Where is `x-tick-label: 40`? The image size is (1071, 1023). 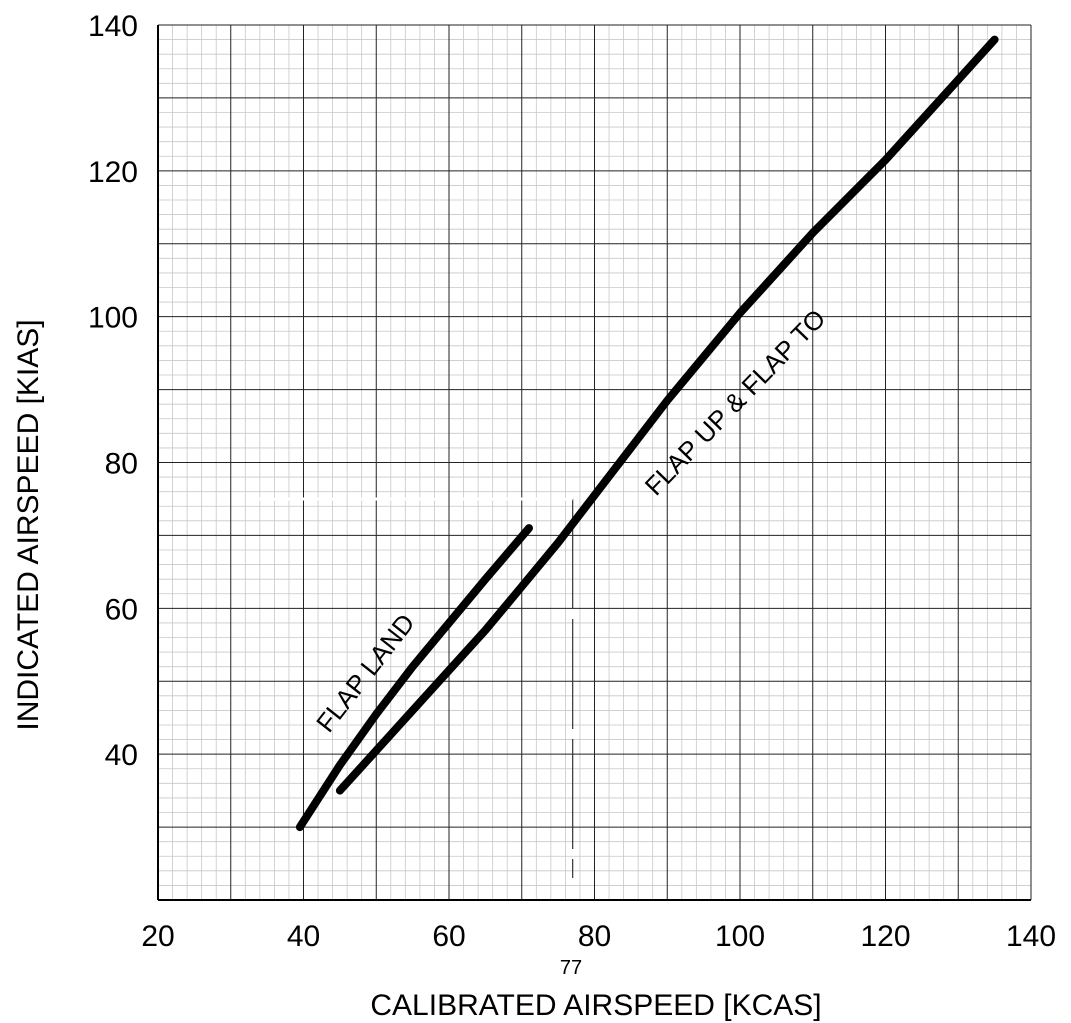 x-tick-label: 40 is located at coordinates (303, 936).